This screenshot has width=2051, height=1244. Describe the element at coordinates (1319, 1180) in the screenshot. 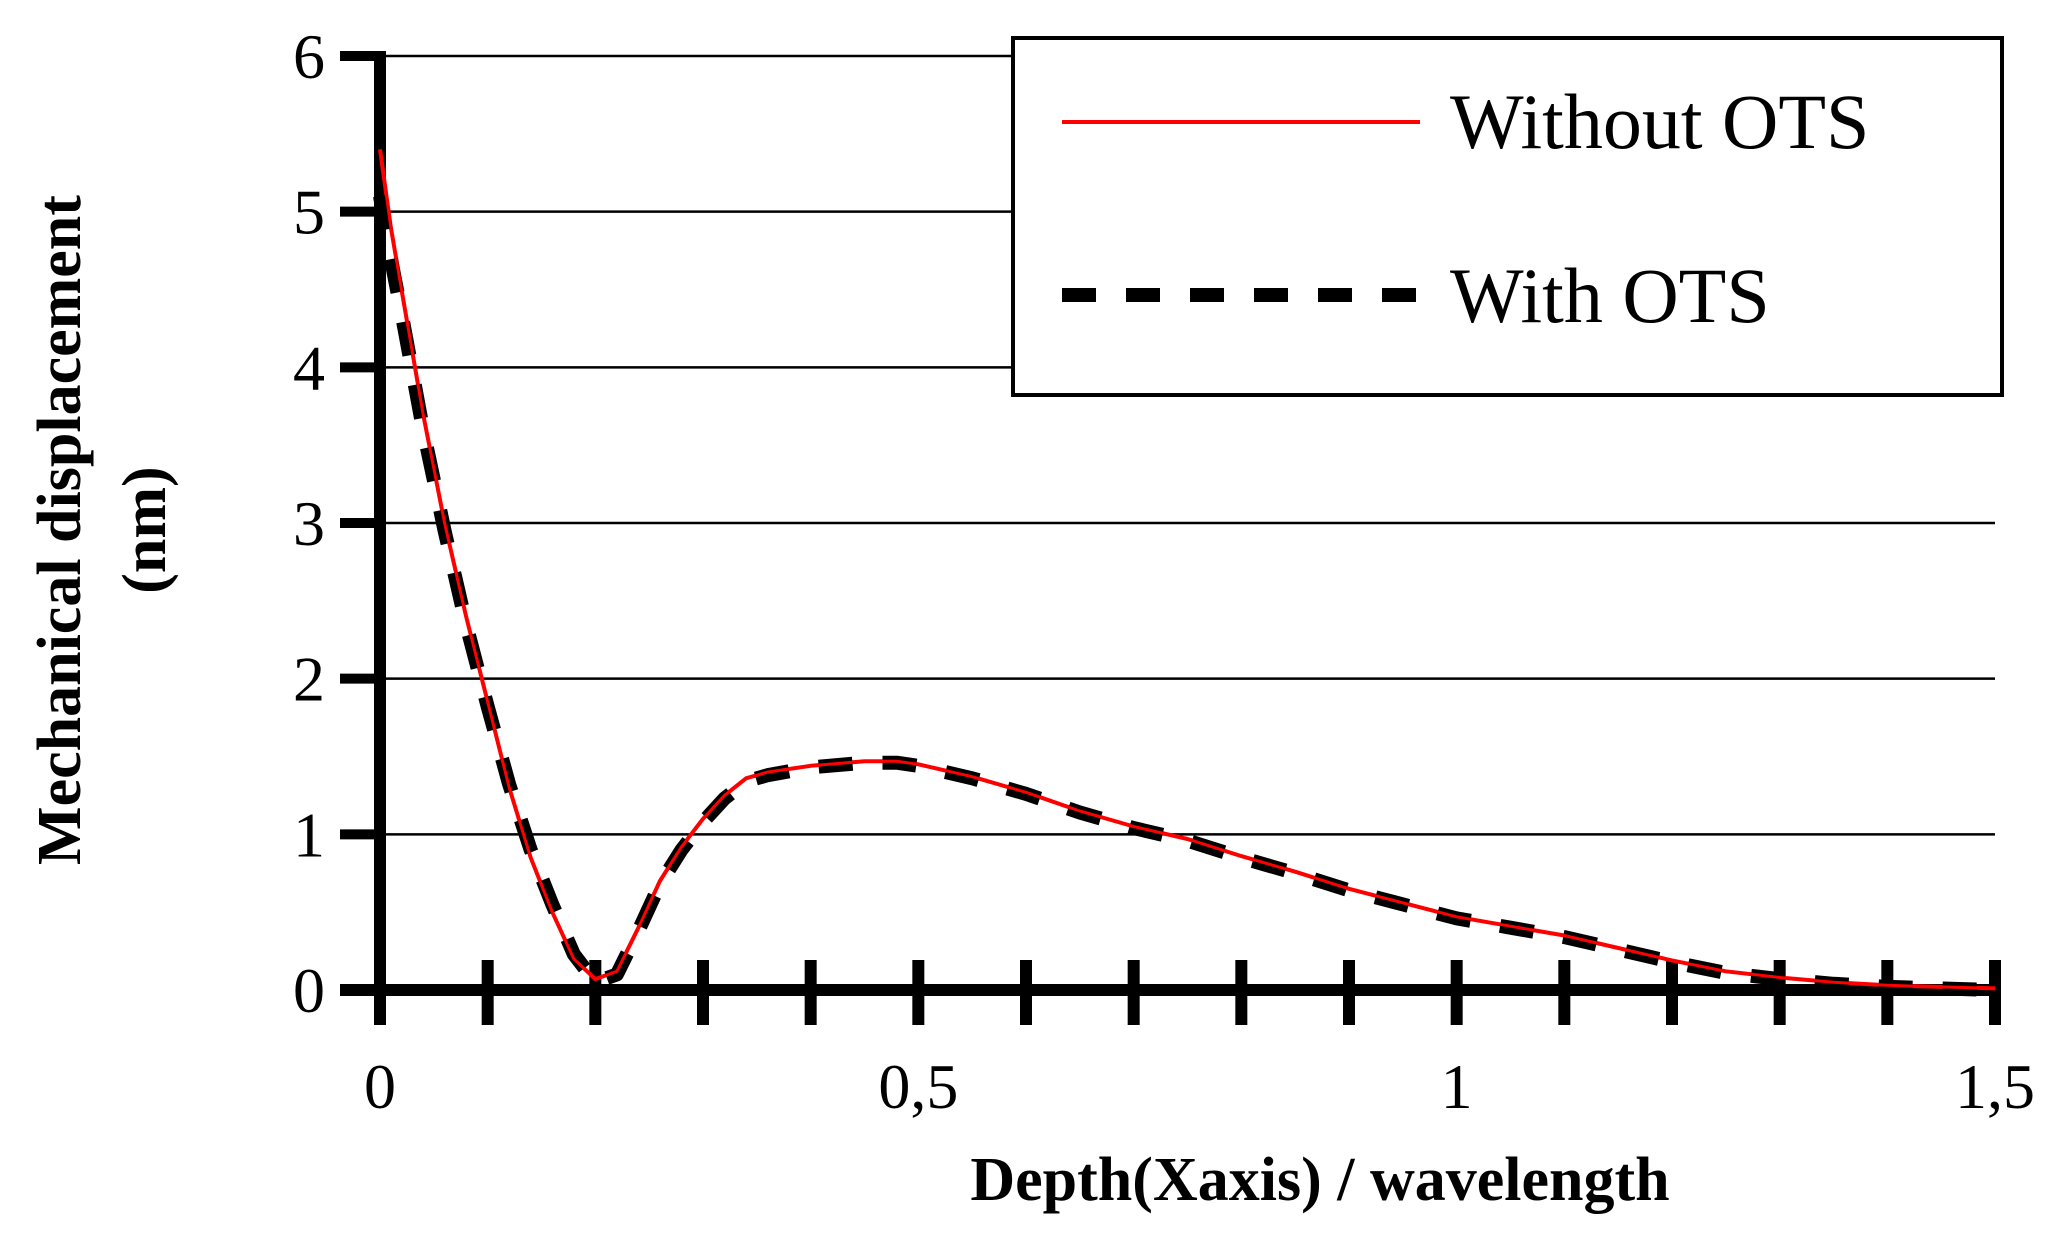

I see `x-axis-title: Depth(Xaxis) / wavelength` at that location.